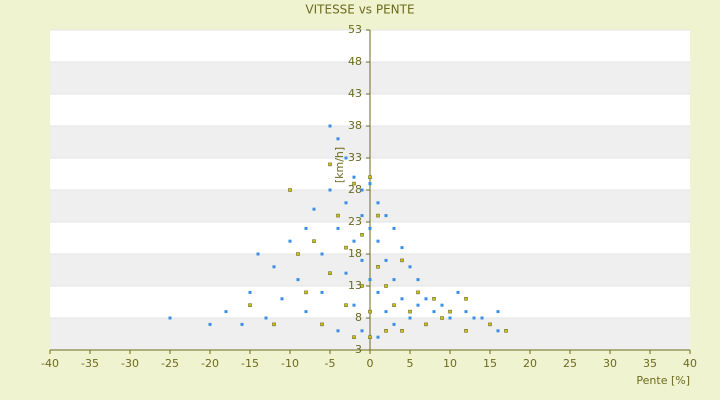 The height and width of the screenshot is (400, 720). What do you see at coordinates (170, 363) in the screenshot?
I see `x-tick-label: -25` at bounding box center [170, 363].